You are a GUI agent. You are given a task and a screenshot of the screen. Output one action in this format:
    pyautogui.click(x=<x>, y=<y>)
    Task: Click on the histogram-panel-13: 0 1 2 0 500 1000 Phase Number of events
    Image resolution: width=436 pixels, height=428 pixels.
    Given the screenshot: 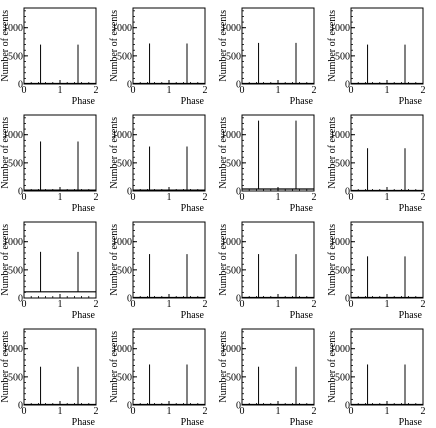 What is the action you would take?
    pyautogui.click(x=54, y=374)
    